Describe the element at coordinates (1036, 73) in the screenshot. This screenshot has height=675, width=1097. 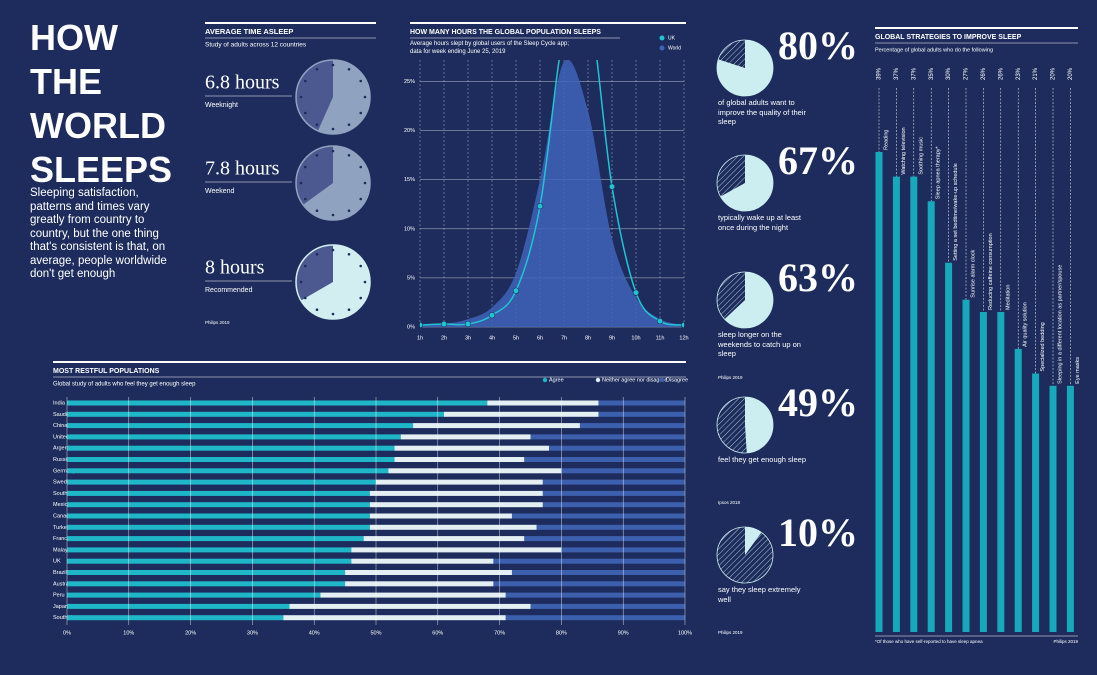
I see `value-label: 21%` at that location.